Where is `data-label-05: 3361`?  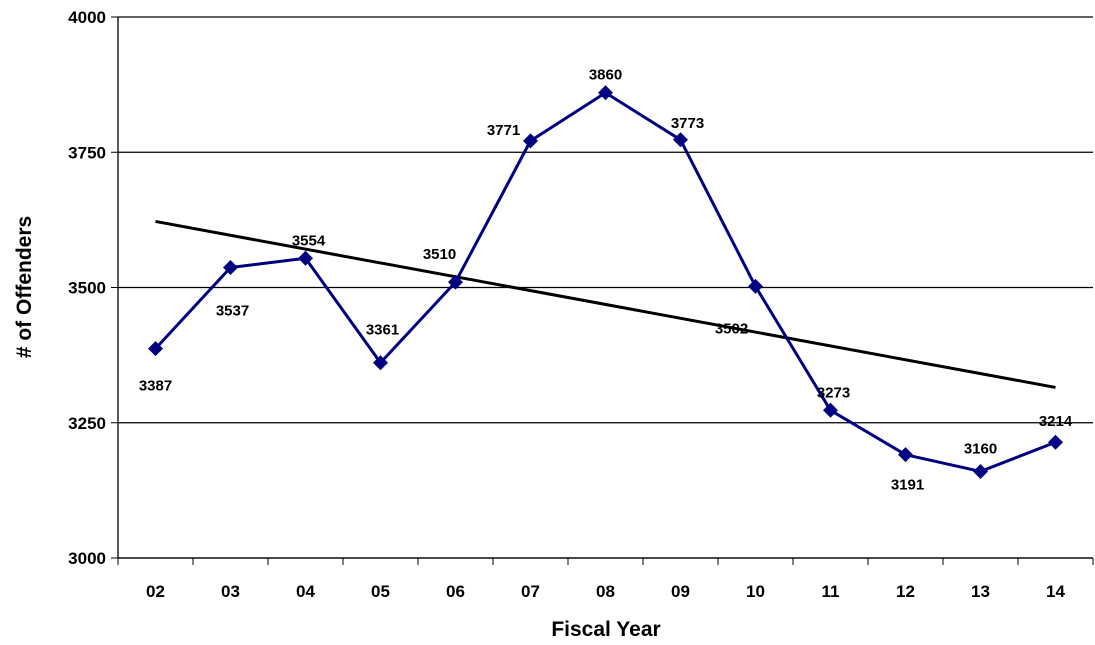
data-label-05: 3361 is located at coordinates (382, 330).